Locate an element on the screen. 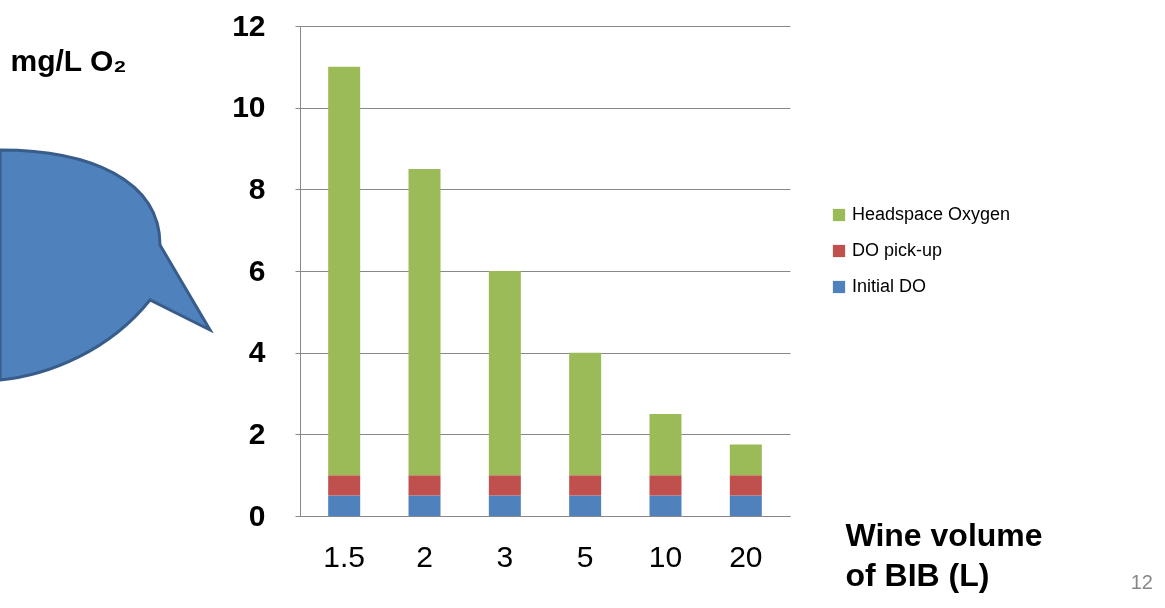 Image resolution: width=1165 pixels, height=608 pixels. y-tick-label: 2 is located at coordinates (257, 433).